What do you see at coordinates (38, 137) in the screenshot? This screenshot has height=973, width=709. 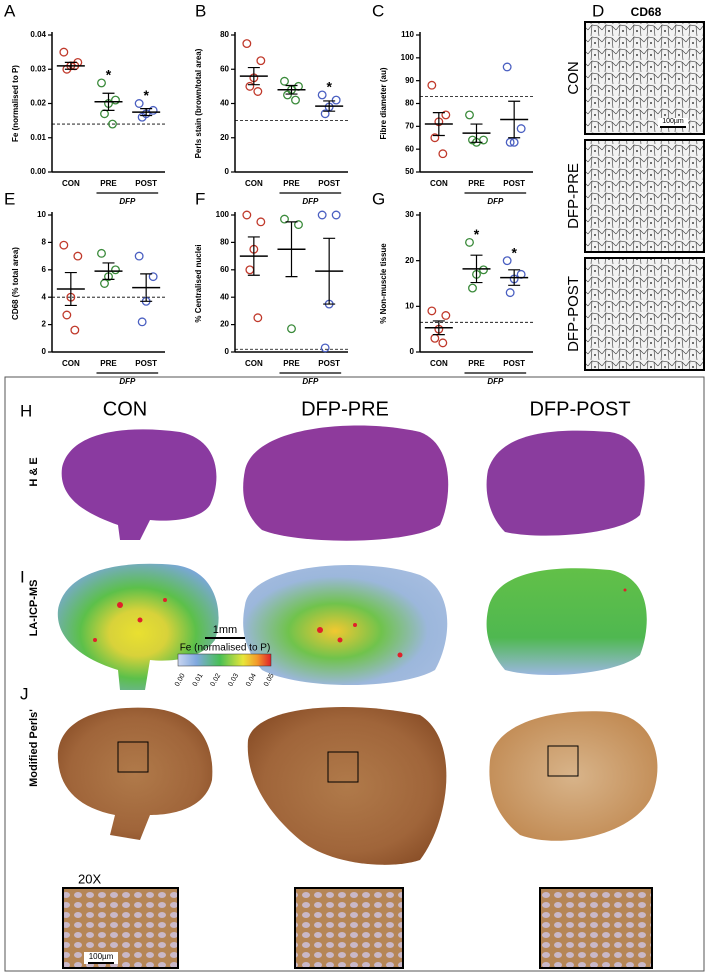 I see `y-tick-label: 0.01` at bounding box center [38, 137].